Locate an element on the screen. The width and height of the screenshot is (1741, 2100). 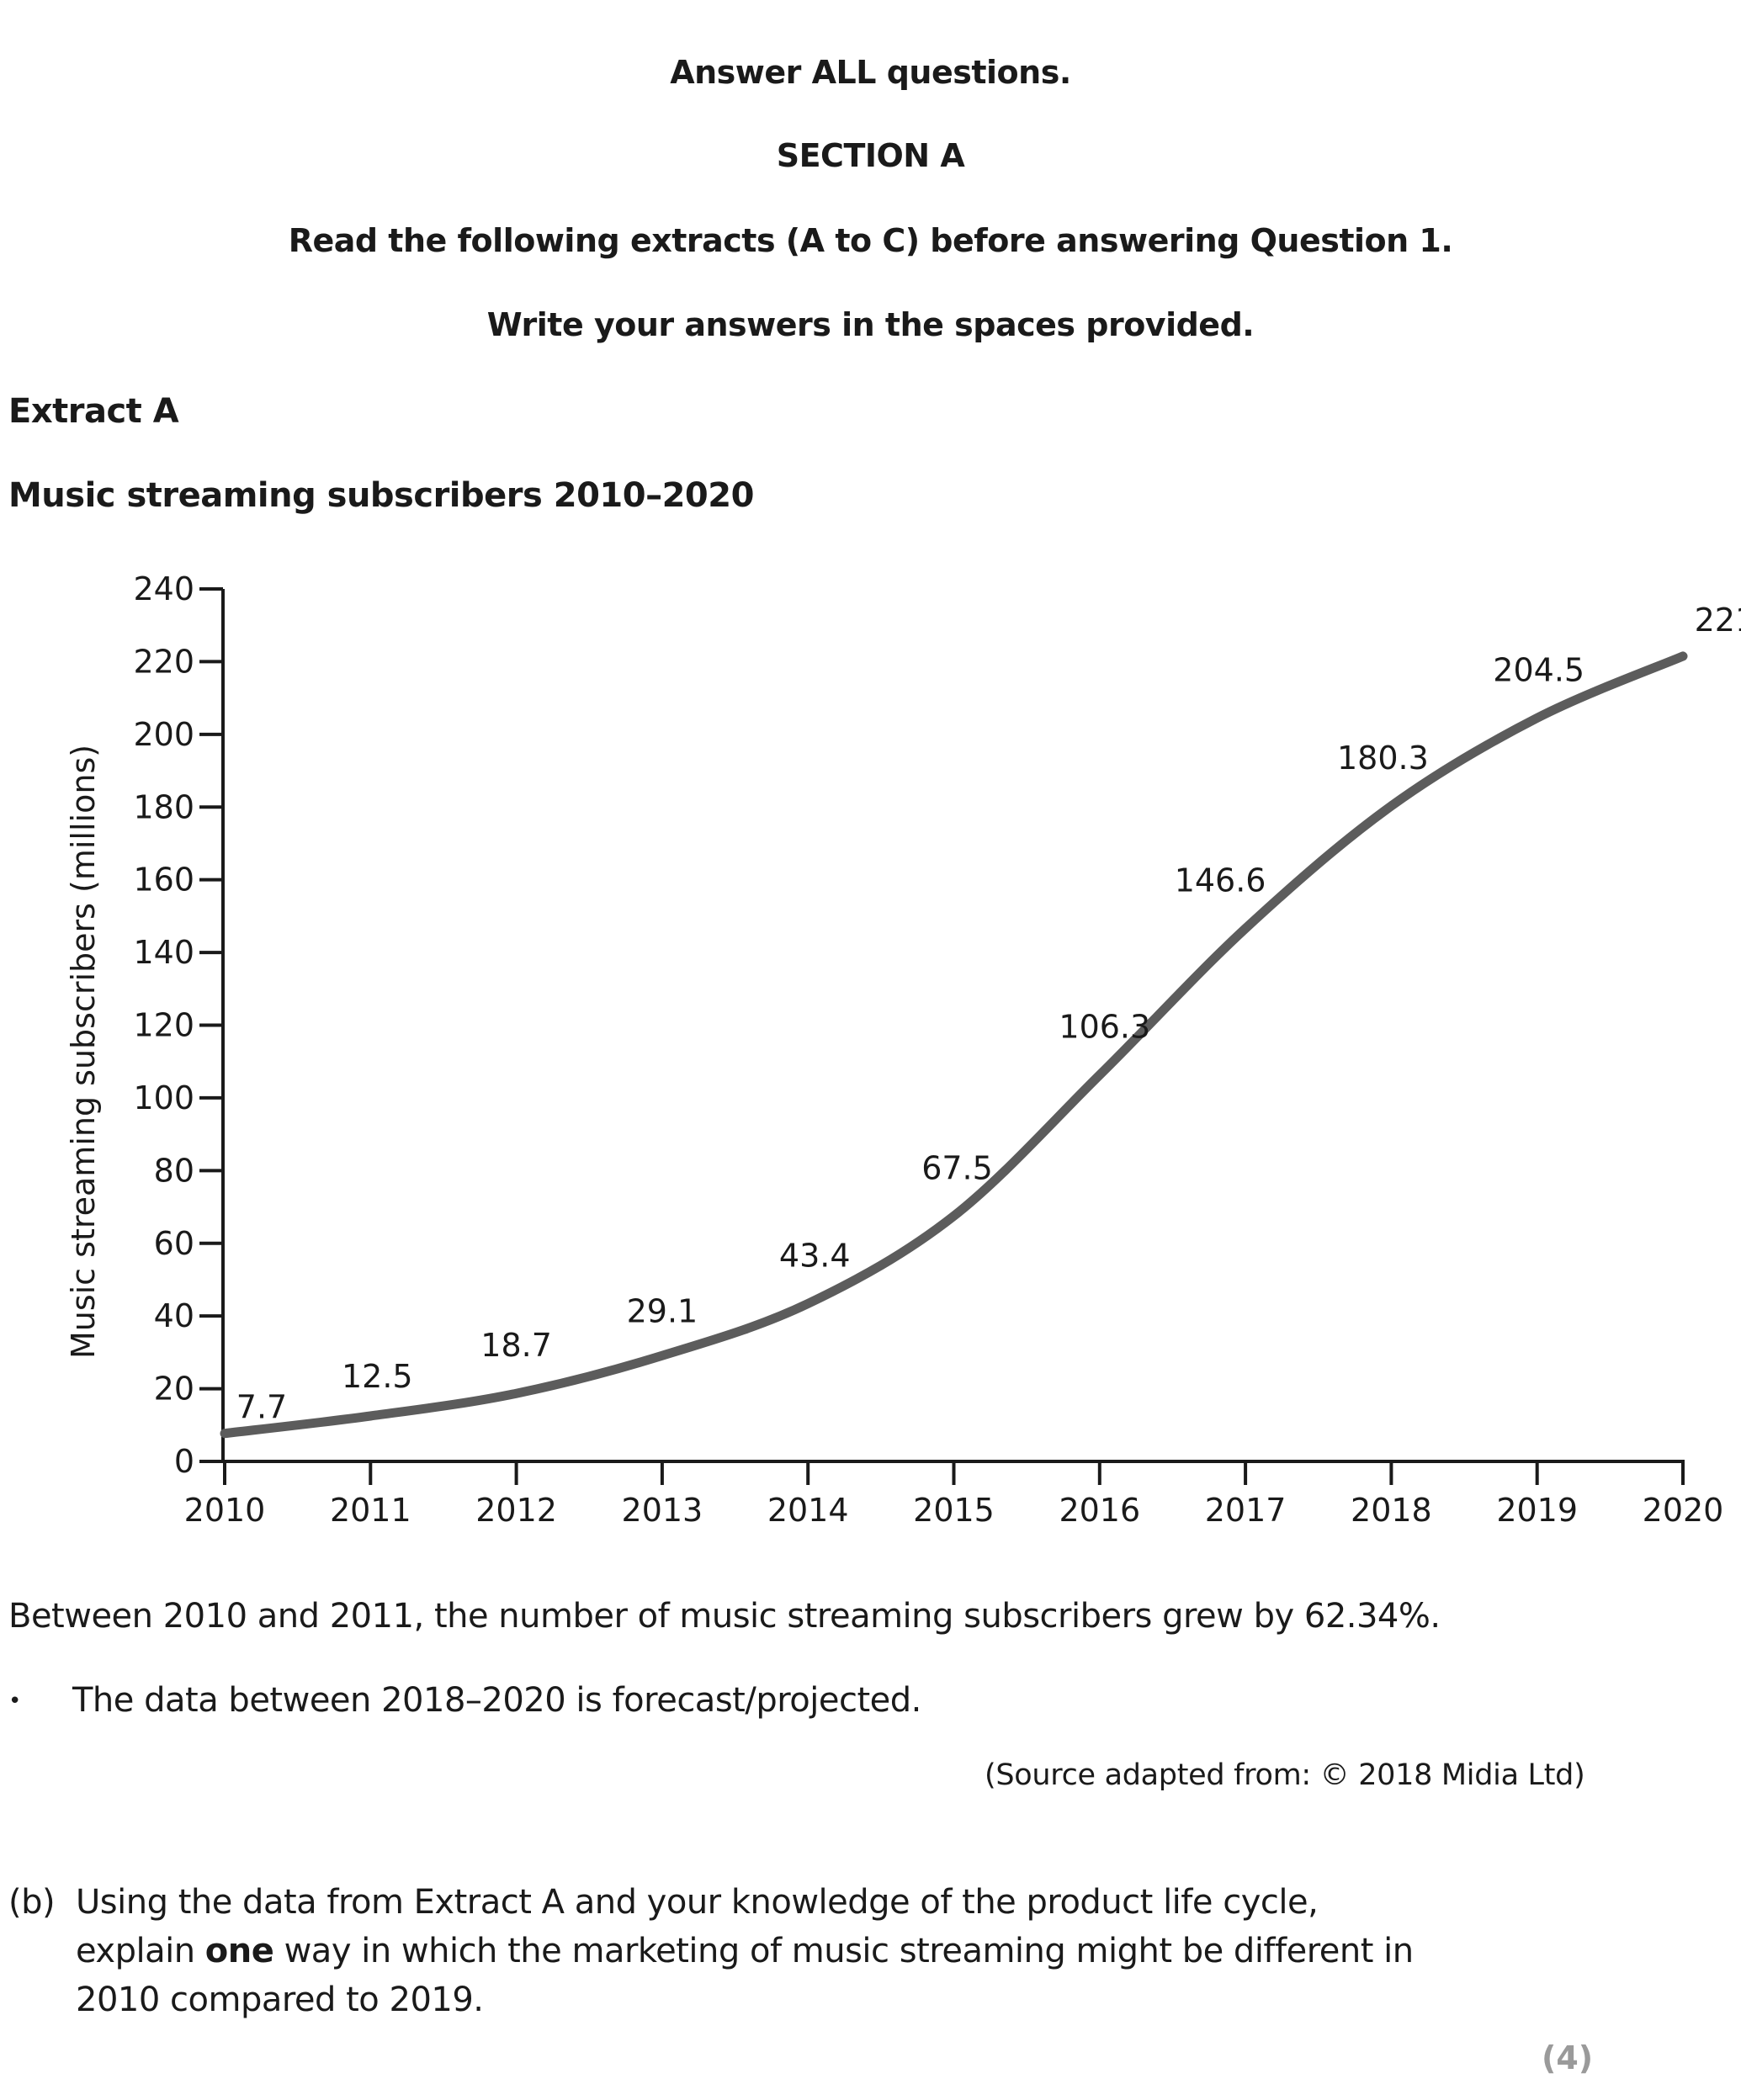
x-tick-label: 2020 is located at coordinates (1683, 1510).